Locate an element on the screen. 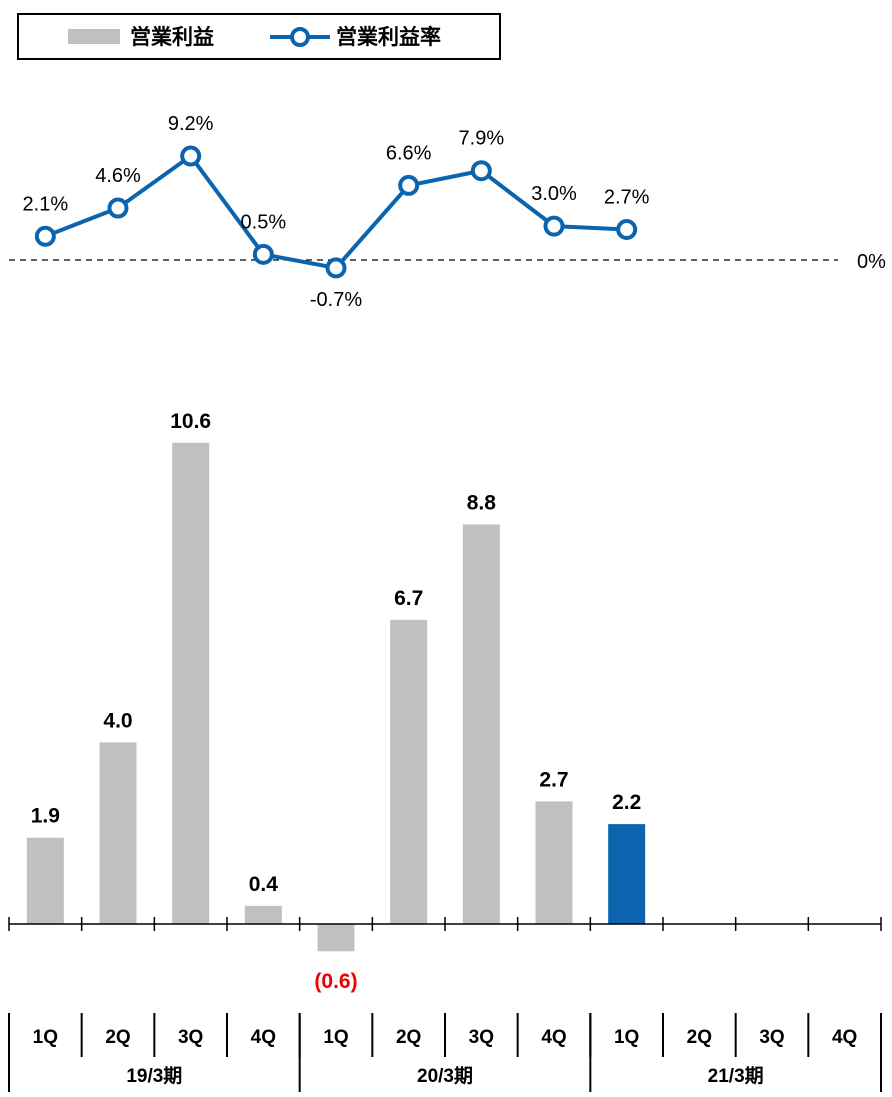  legend: 営業利益 営業利益率 is located at coordinates (259, 36).